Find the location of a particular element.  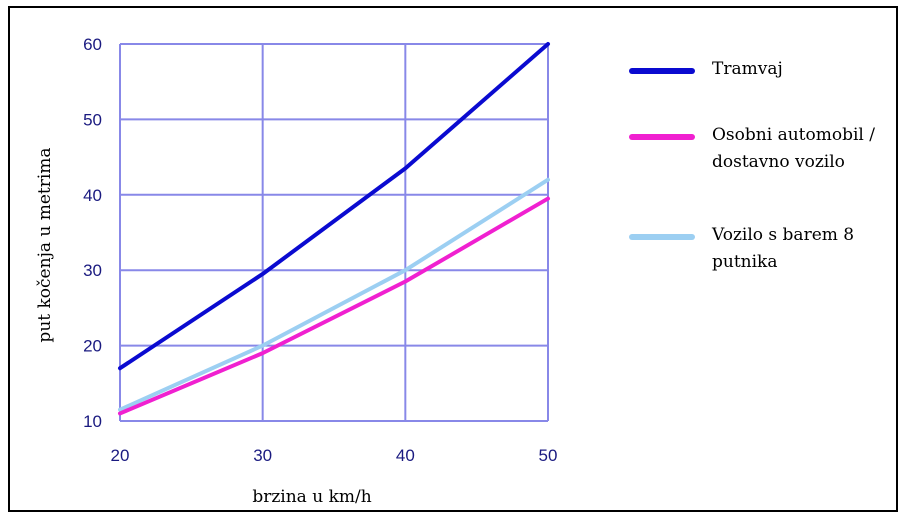

x-tick-label-30: 30 is located at coordinates (262, 455).